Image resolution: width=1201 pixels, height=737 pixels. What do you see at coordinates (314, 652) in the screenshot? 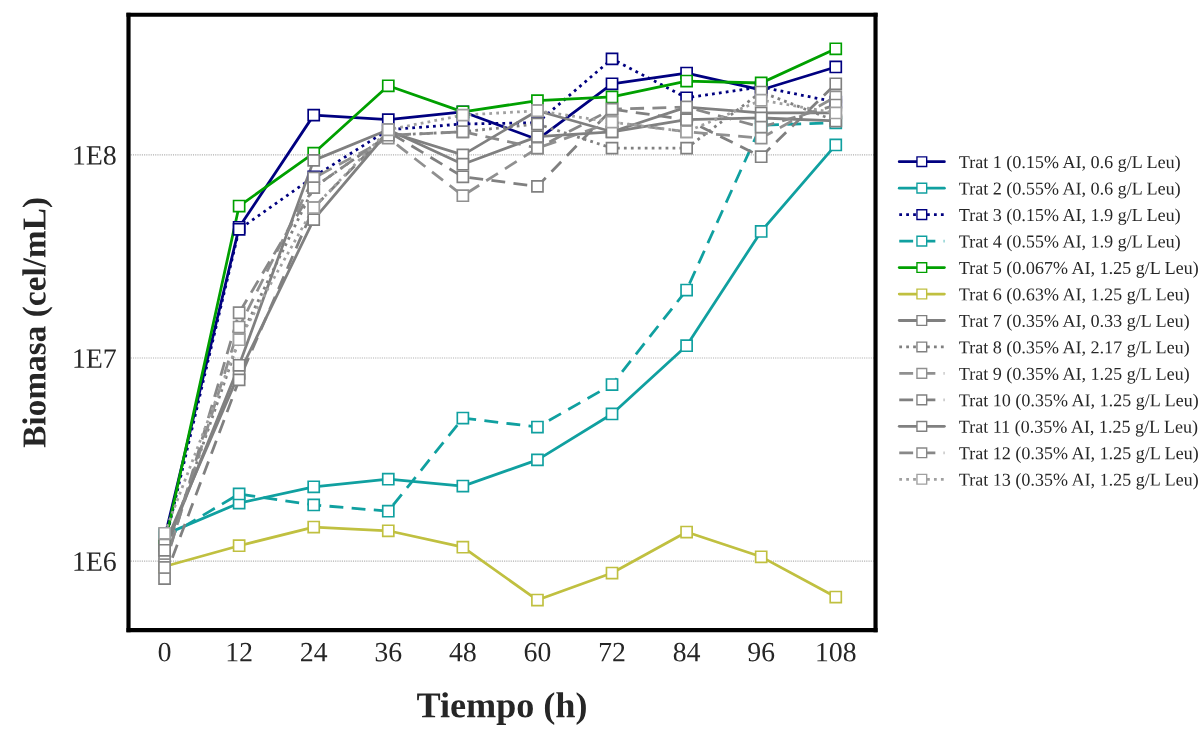
I see `x-tick-label: 24` at bounding box center [314, 652].